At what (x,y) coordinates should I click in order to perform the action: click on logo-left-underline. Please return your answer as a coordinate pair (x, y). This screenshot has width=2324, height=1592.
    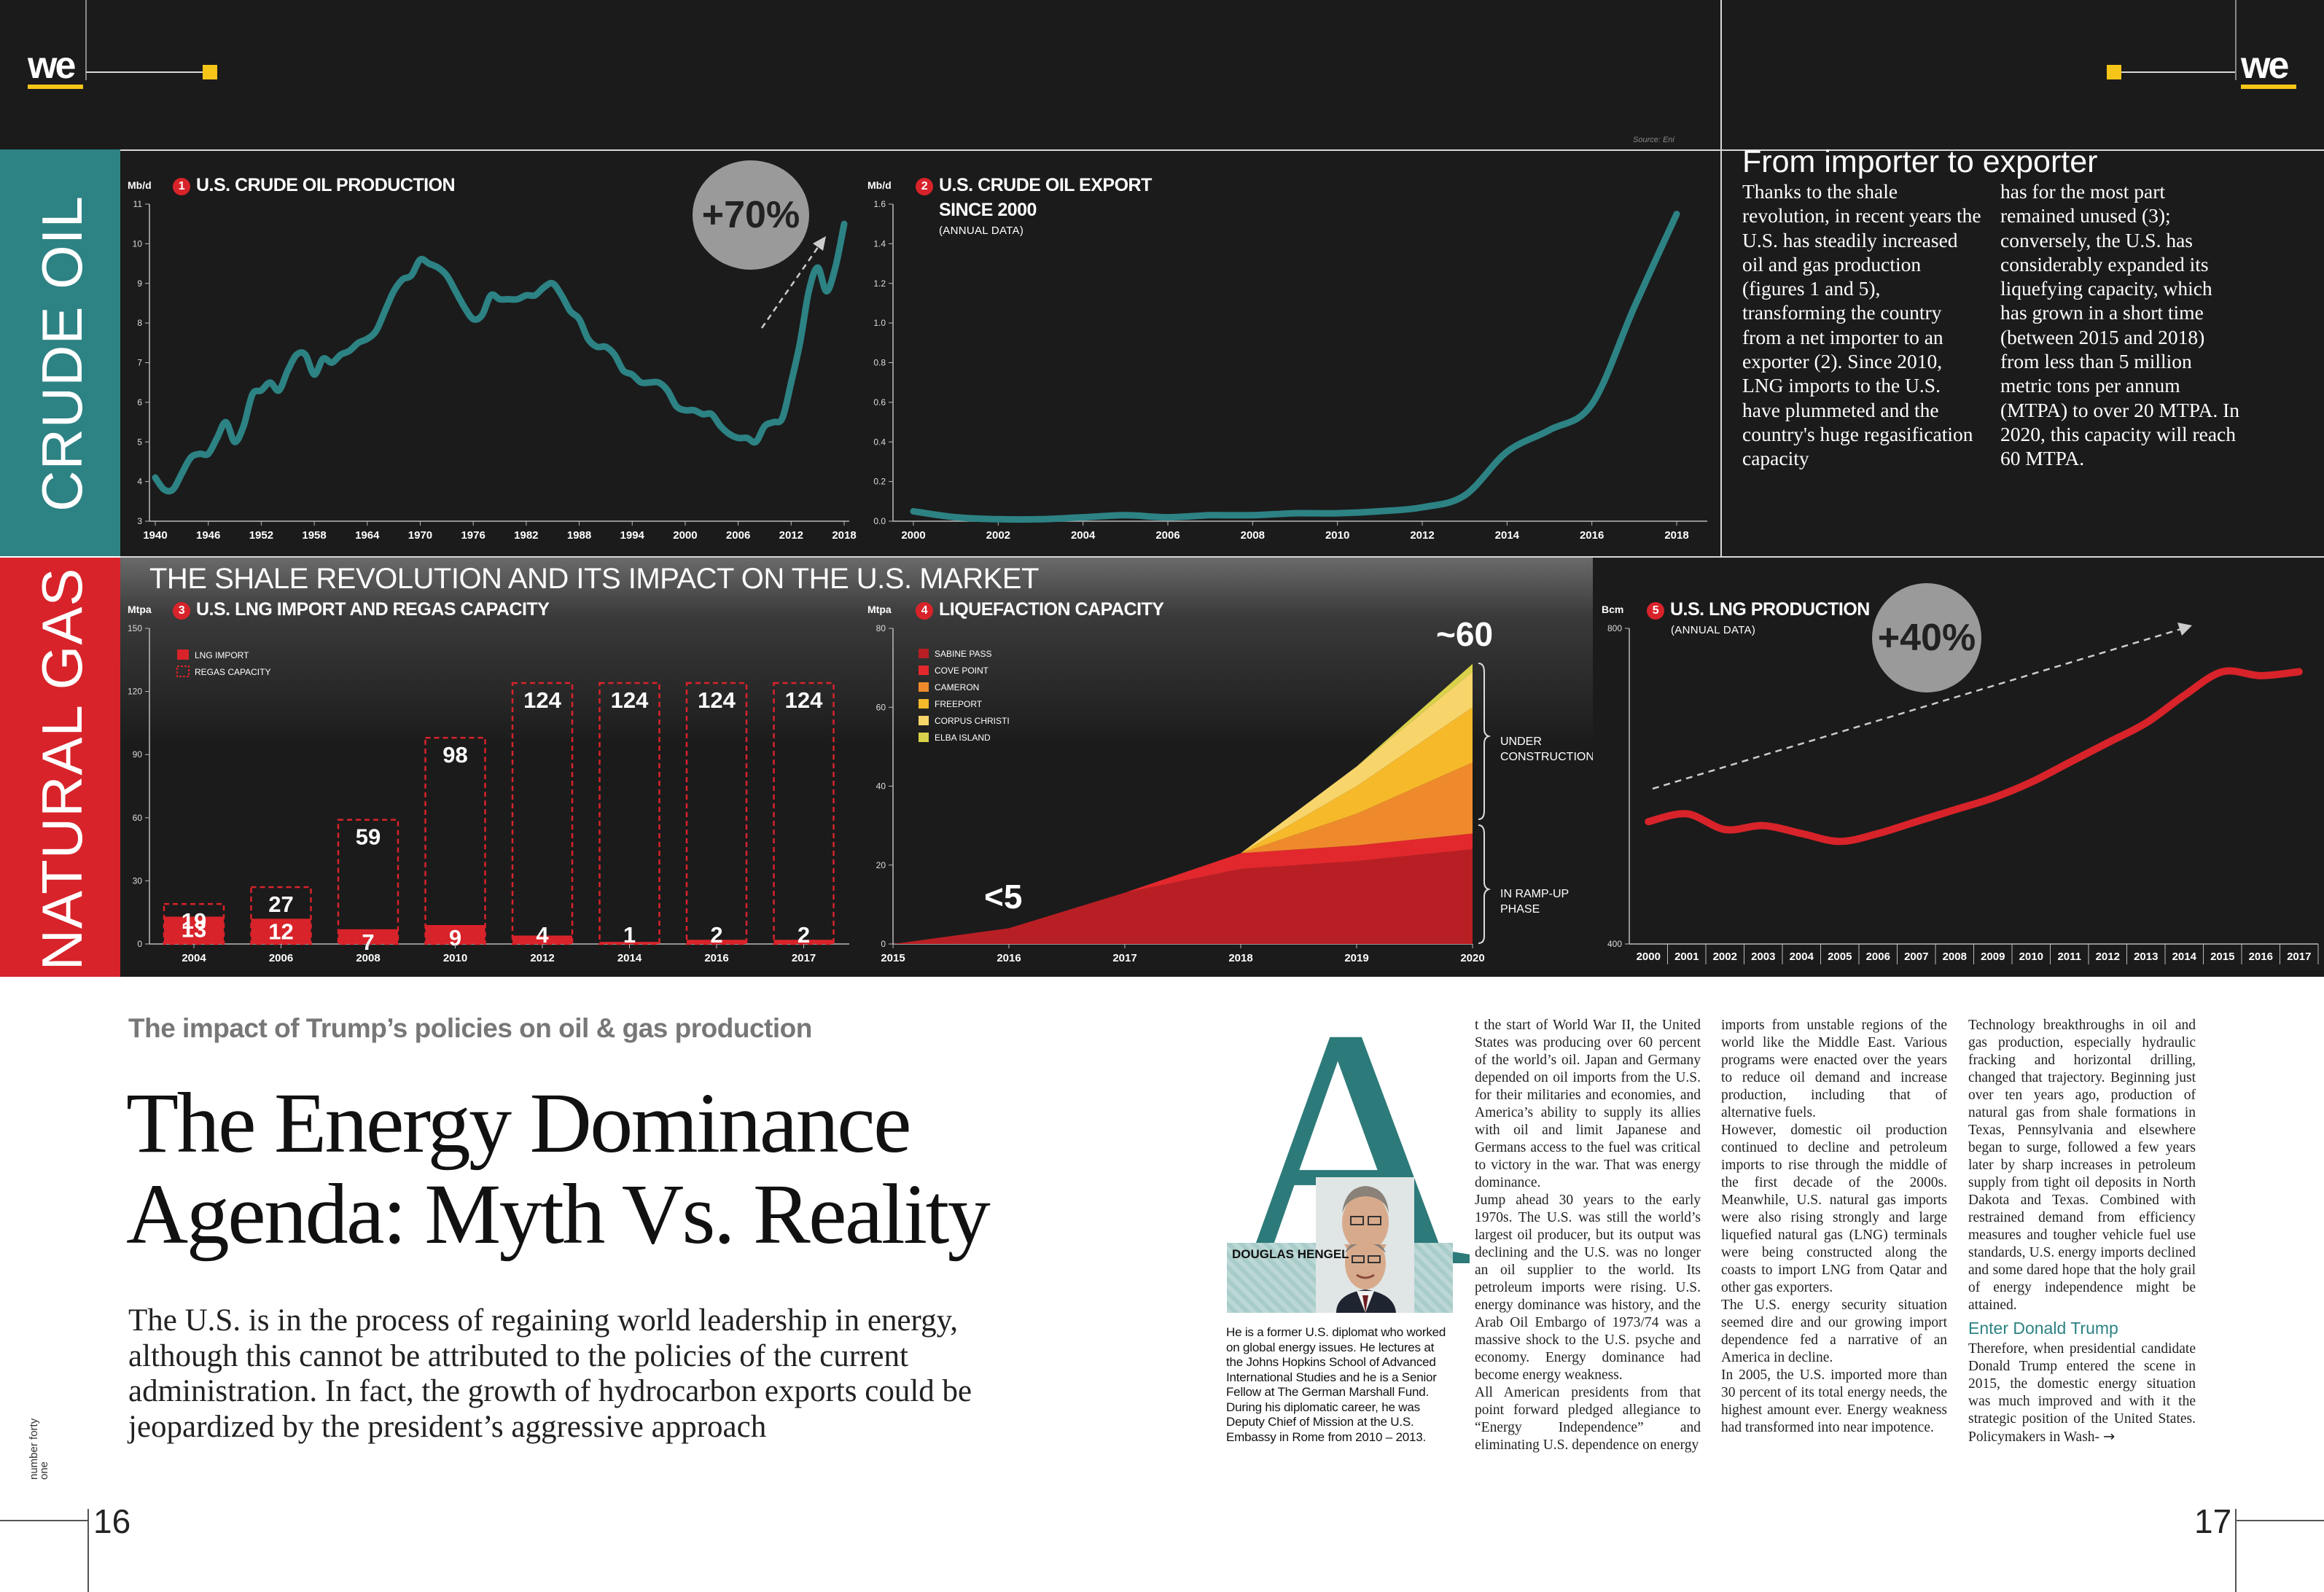
    Looking at the image, I should click on (55, 87).